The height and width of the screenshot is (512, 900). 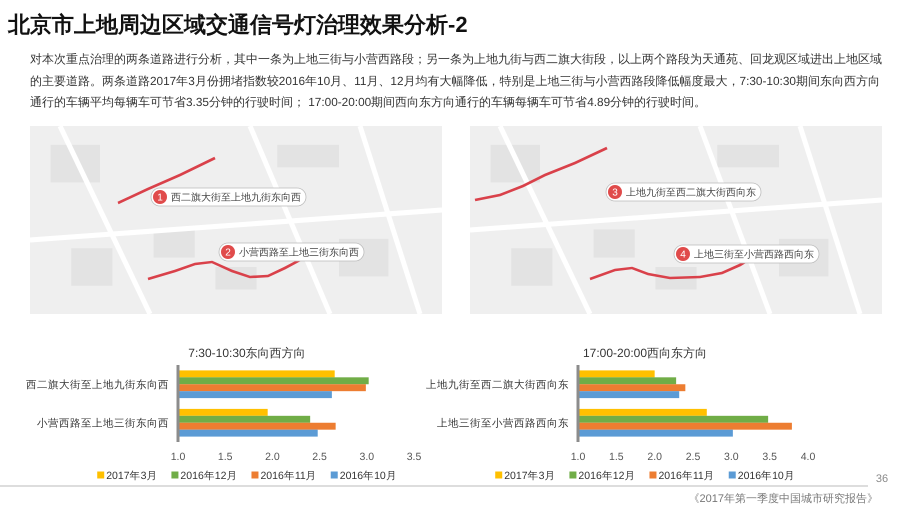 I want to click on y-tick-label: 小营西路至上地三街东向西, so click(x=103, y=423).